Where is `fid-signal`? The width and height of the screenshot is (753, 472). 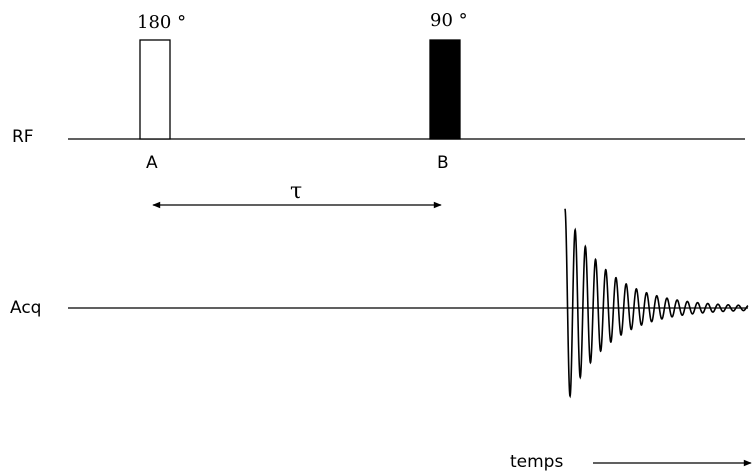 fid-signal is located at coordinates (656, 303).